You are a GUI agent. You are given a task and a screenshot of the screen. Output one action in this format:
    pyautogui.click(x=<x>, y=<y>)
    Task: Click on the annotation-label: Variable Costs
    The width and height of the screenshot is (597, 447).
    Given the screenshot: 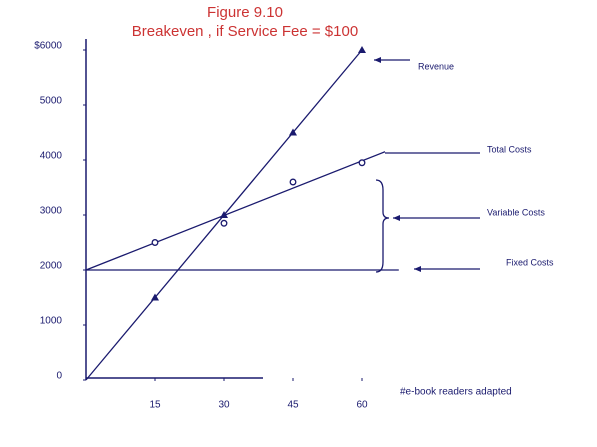 What is the action you would take?
    pyautogui.click(x=516, y=212)
    